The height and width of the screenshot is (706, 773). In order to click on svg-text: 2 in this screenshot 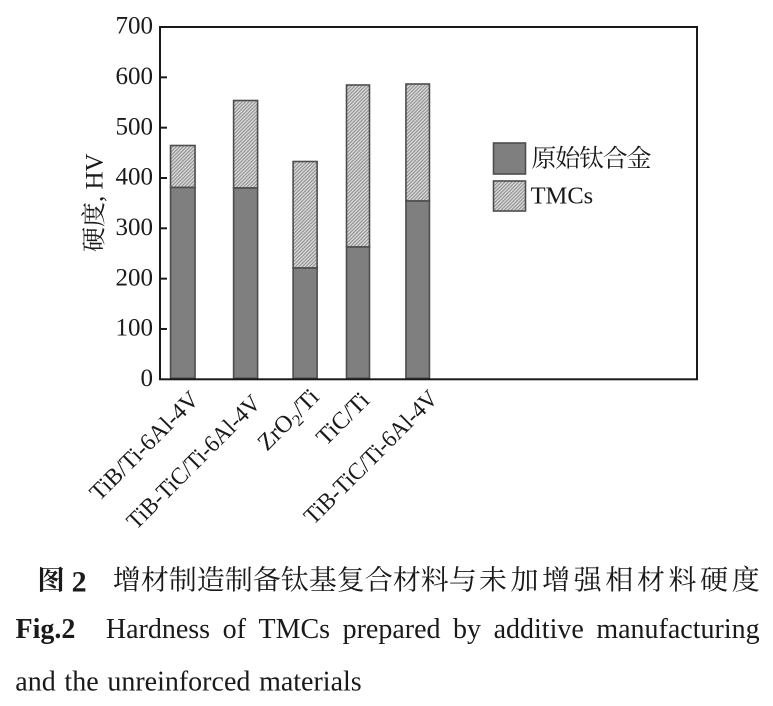, I will do `click(79, 581)`.